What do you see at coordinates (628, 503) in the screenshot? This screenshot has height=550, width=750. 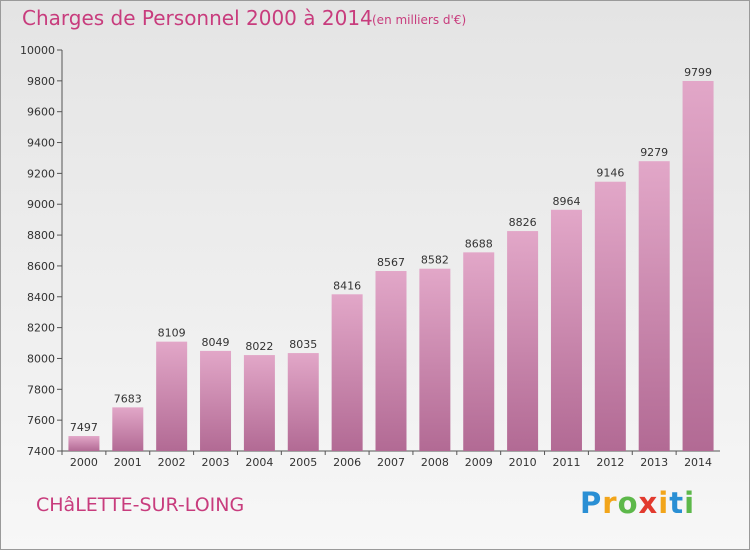 I see `logo-letter: o` at bounding box center [628, 503].